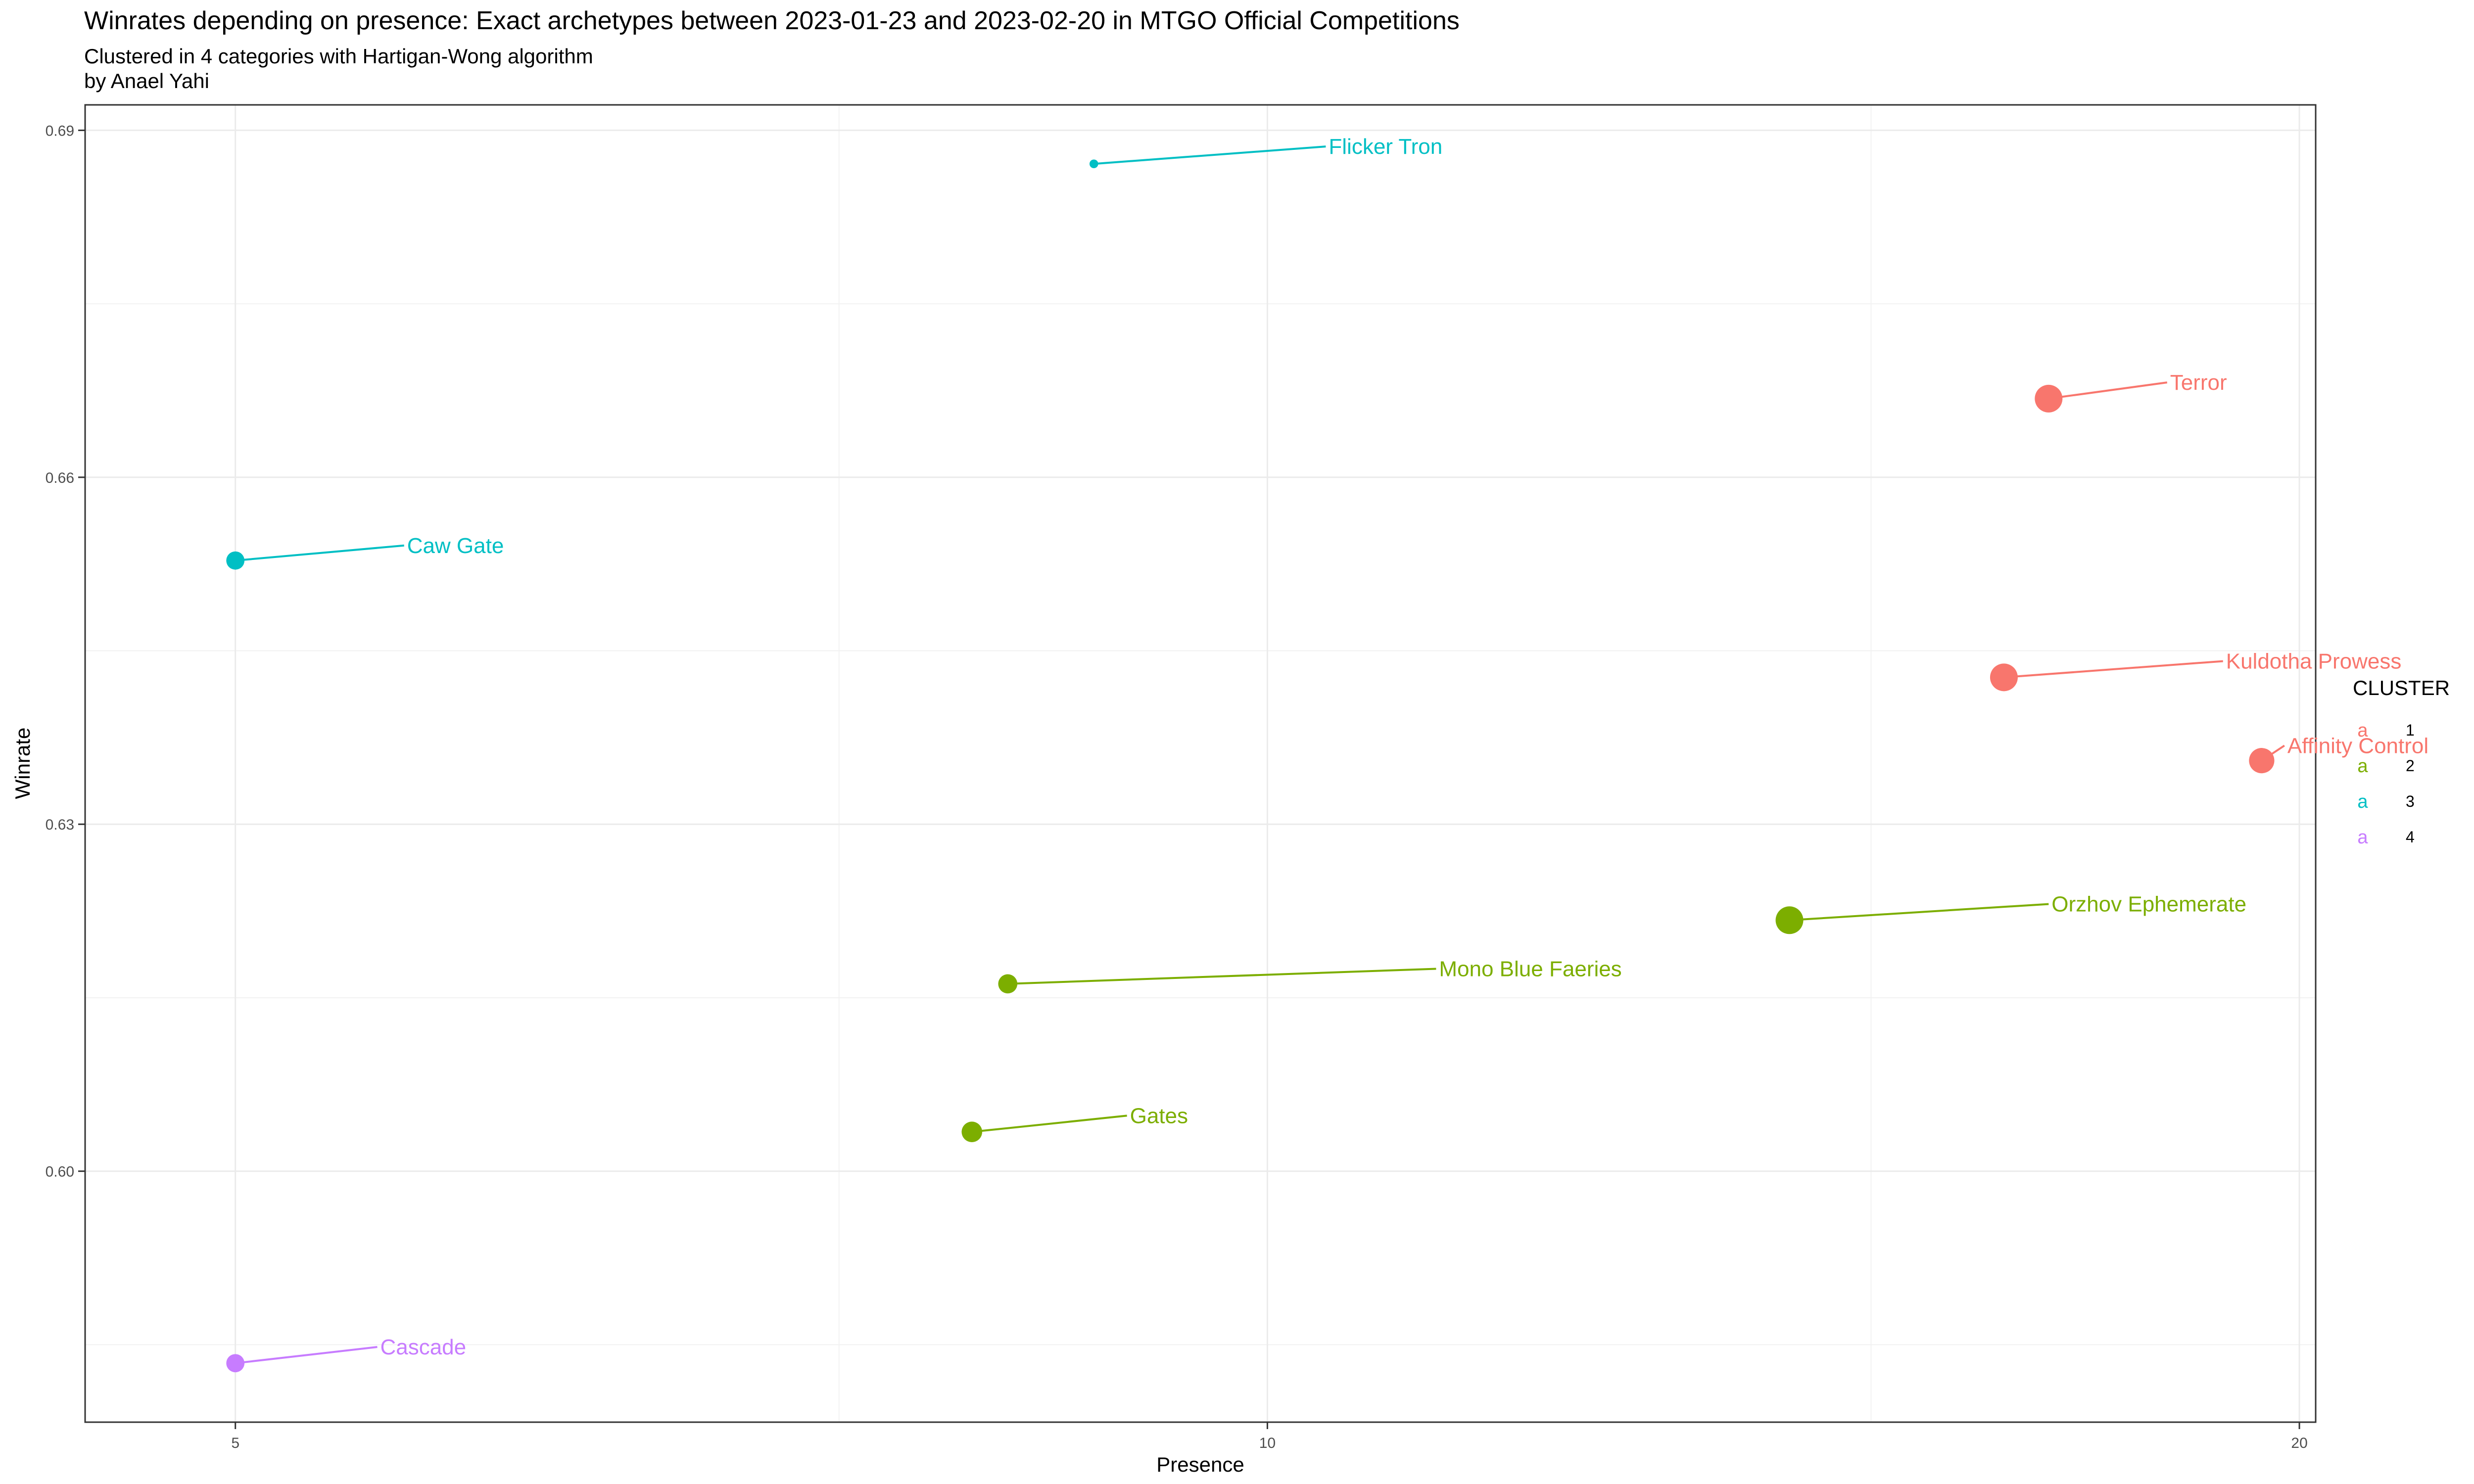  I want to click on x-tick-label: 10, so click(1268, 1443).